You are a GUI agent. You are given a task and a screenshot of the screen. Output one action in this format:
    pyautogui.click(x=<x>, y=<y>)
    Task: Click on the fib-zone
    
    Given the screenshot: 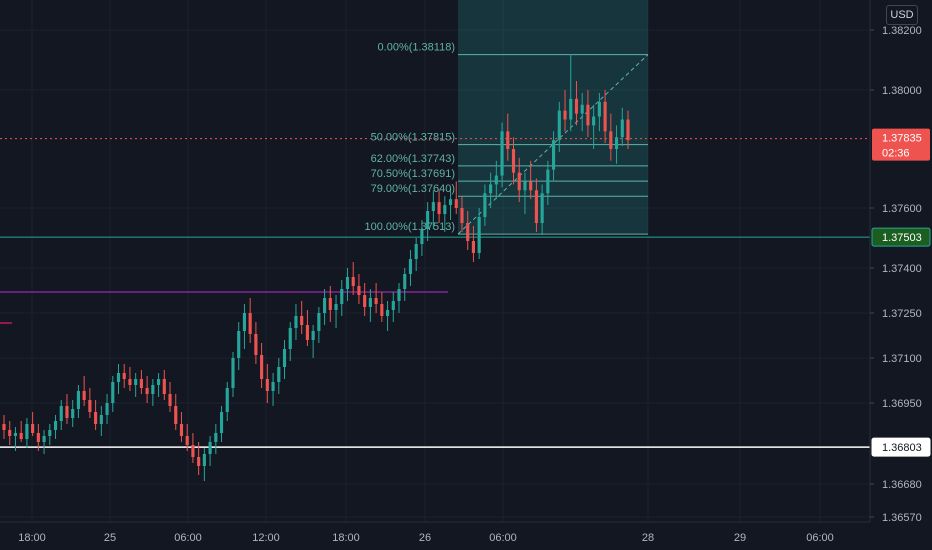 What is the action you would take?
    pyautogui.click(x=553, y=117)
    